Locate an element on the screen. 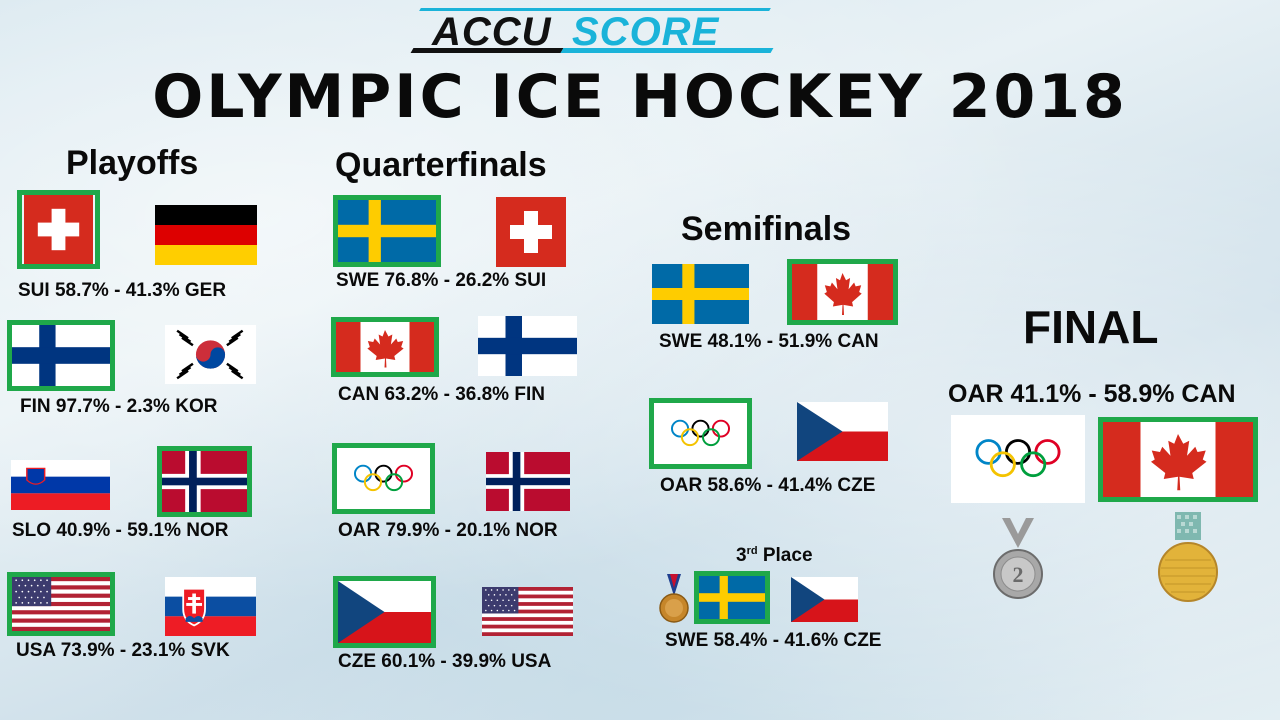  flag-ger is located at coordinates (206, 235).